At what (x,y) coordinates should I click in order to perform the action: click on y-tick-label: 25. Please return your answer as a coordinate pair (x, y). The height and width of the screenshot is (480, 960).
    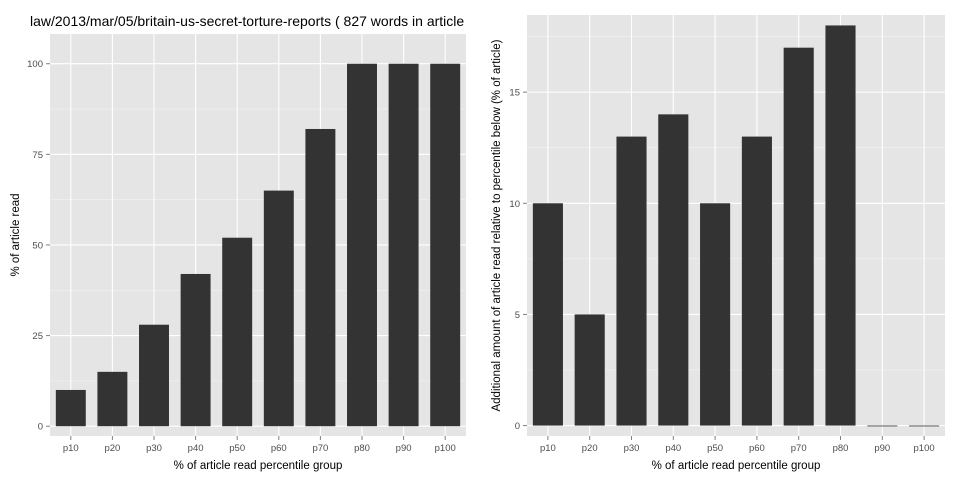
    Looking at the image, I should click on (37, 336).